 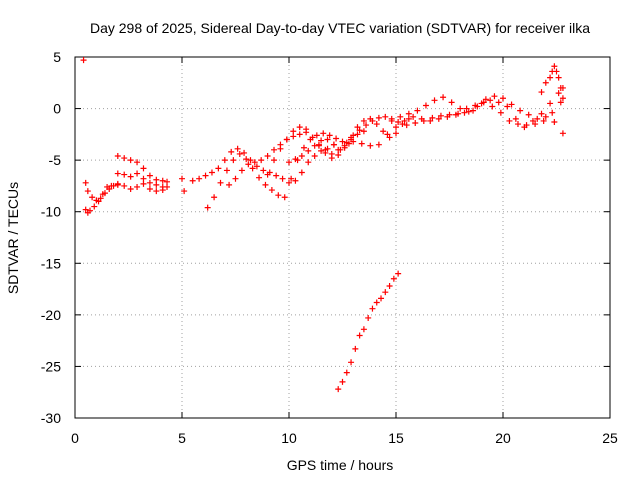 What do you see at coordinates (610, 438) in the screenshot?
I see `x-tick-label: 25` at bounding box center [610, 438].